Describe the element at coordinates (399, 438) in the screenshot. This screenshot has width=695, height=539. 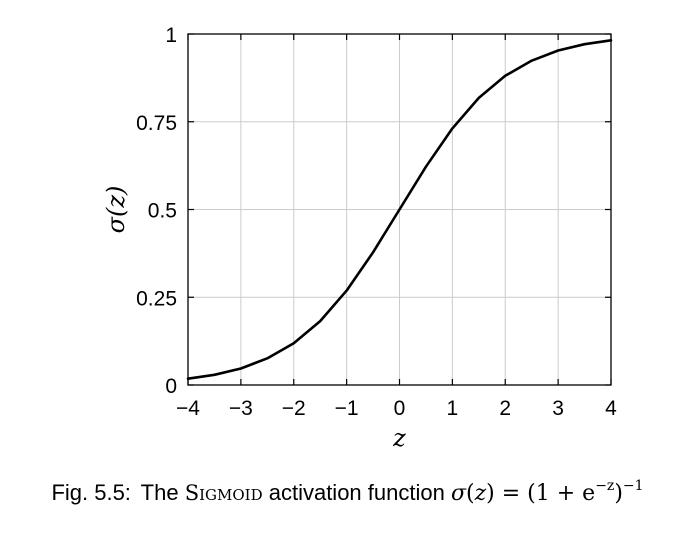
I see `x-axis-label: z` at that location.